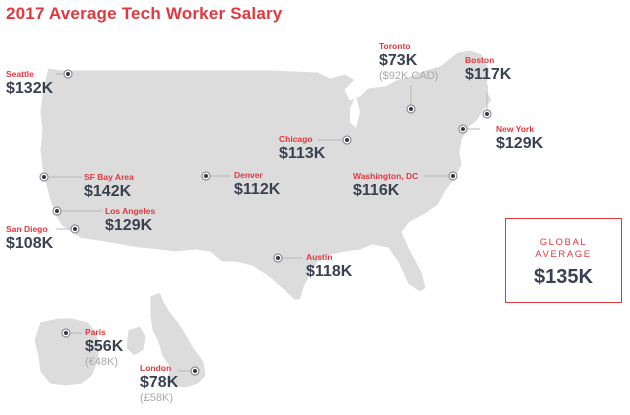  I want to click on city-local-salary: ($92K CAD), so click(409, 75).